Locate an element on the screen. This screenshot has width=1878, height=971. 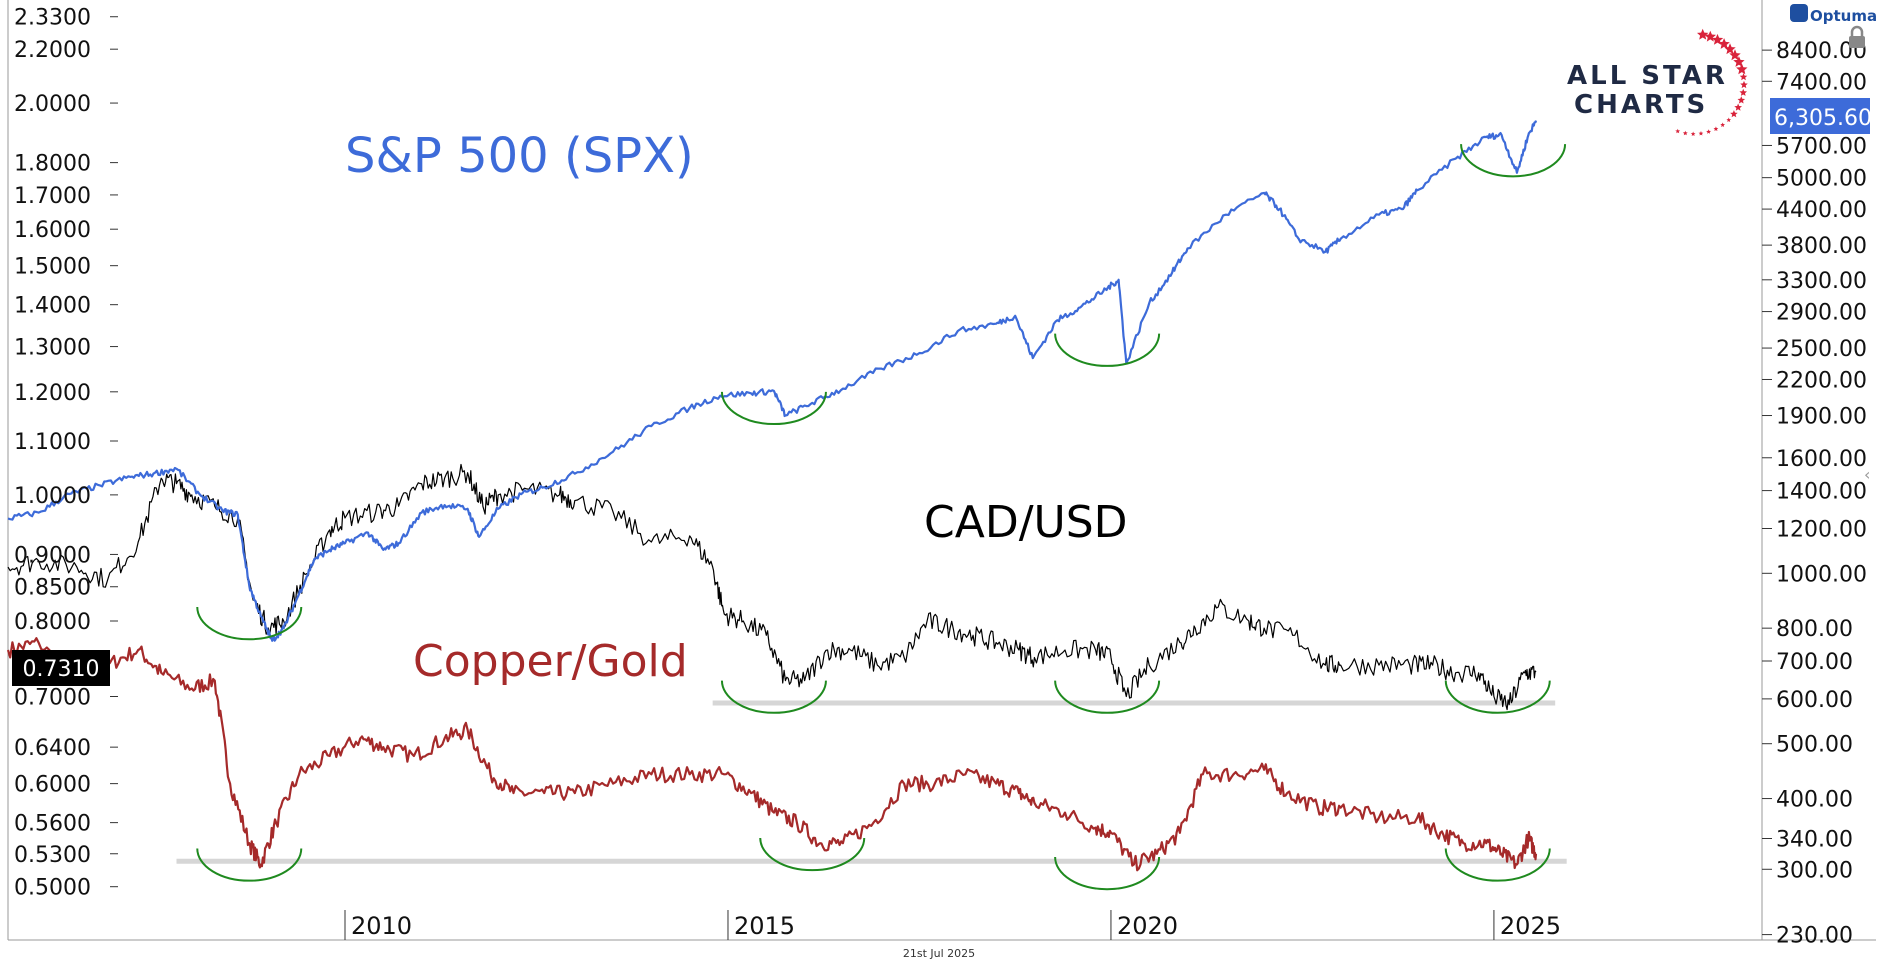
left-tick-label: 1.1000 is located at coordinates (52, 442).